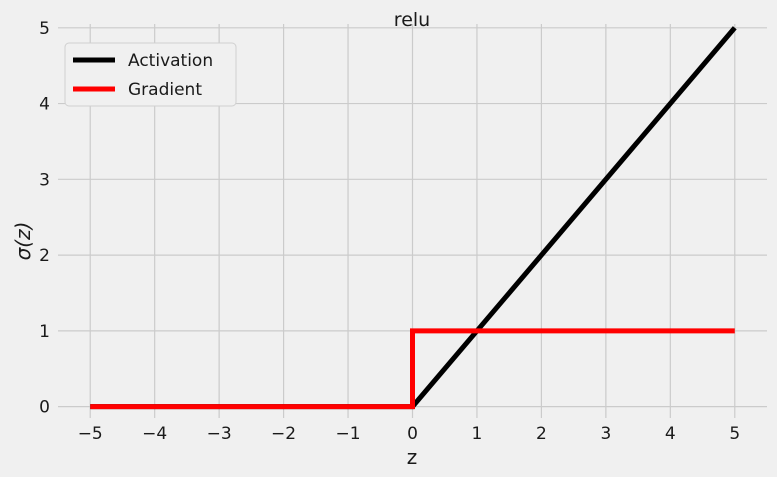 The height and width of the screenshot is (477, 777). Describe the element at coordinates (154, 434) in the screenshot. I see `x-tick-label: −4` at that location.